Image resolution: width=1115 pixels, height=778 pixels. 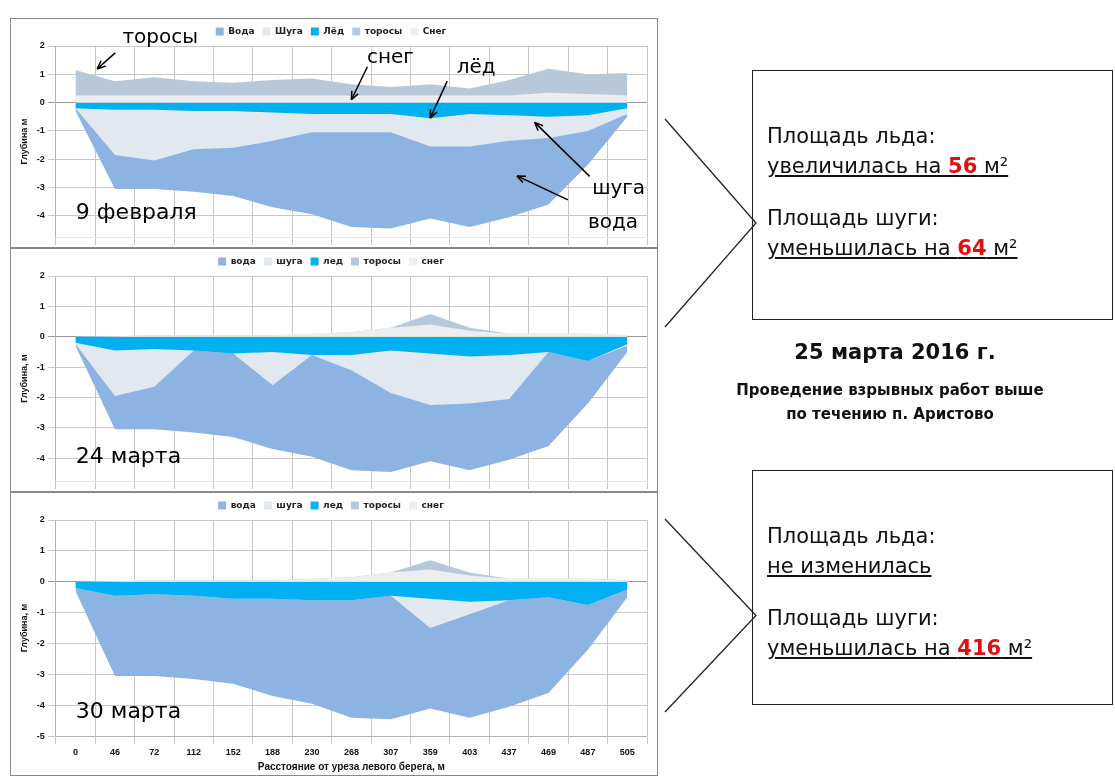 What do you see at coordinates (476, 66) in the screenshot?
I see `annotation: лёд` at bounding box center [476, 66].